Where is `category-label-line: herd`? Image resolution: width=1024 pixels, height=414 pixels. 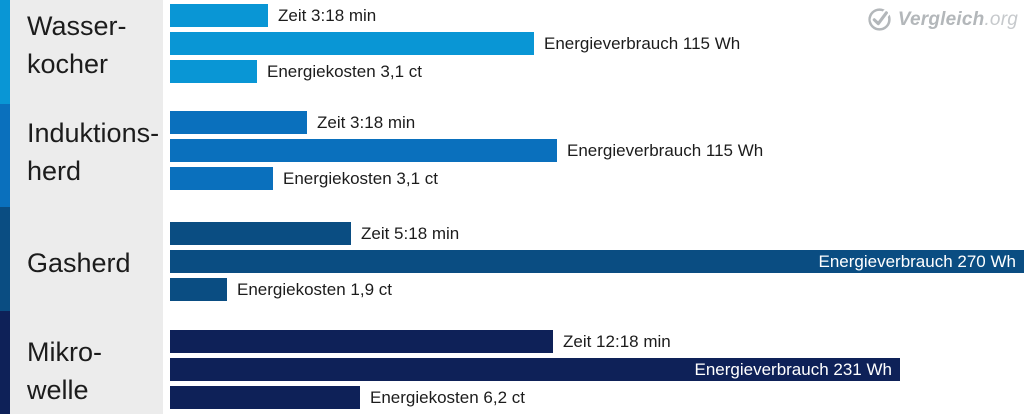
category-label-line: herd is located at coordinates (54, 171).